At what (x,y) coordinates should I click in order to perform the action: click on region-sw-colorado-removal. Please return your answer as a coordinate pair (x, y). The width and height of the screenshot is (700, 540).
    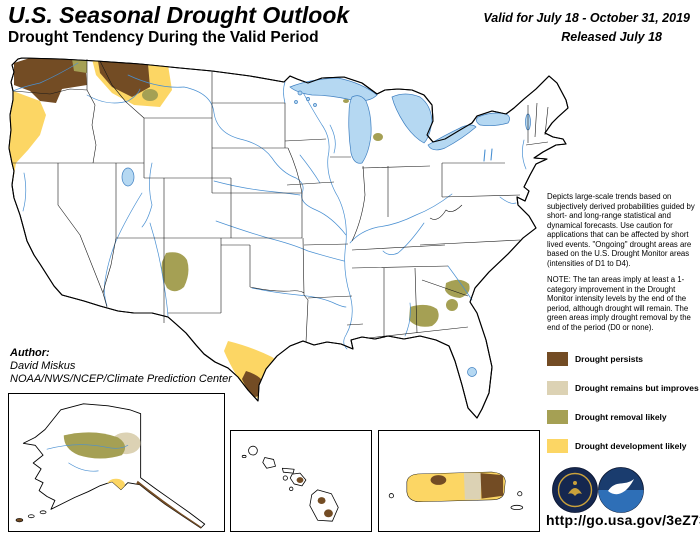
    Looking at the image, I should click on (175, 272).